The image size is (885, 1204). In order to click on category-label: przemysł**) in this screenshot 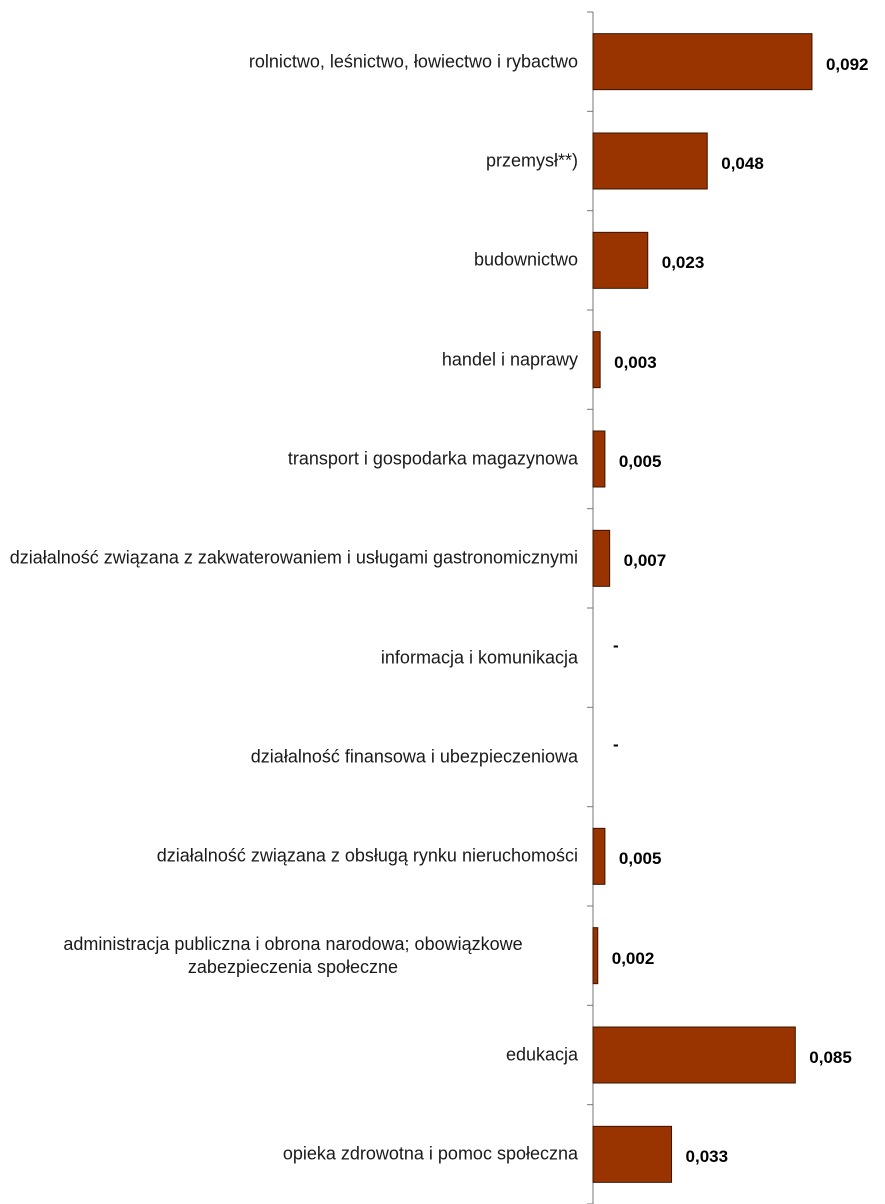, I will do `click(531, 160)`.